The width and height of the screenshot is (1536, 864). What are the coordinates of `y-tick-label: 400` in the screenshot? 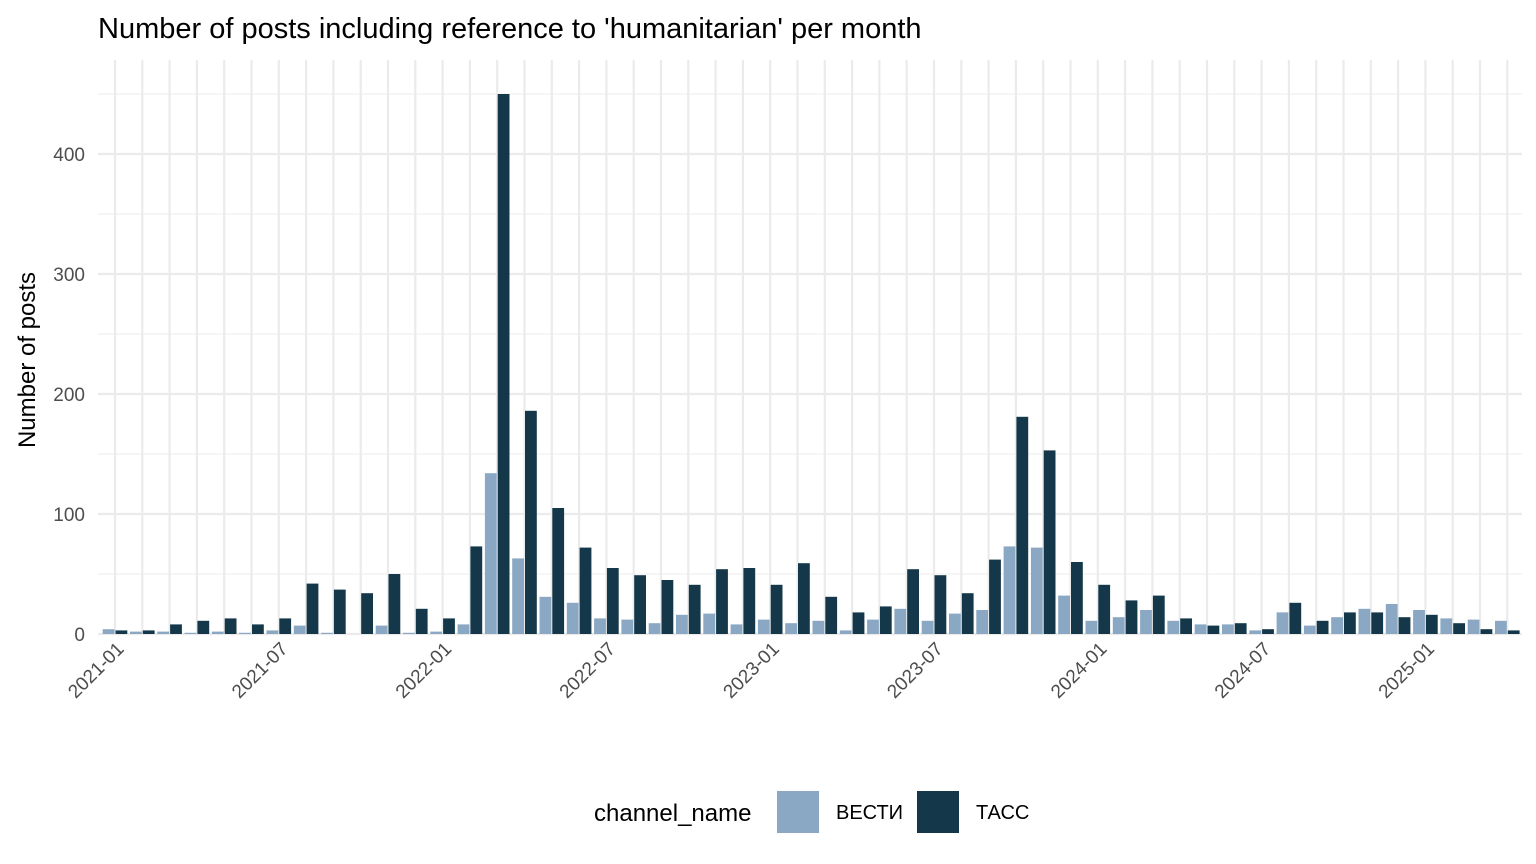 It's located at (69, 155).